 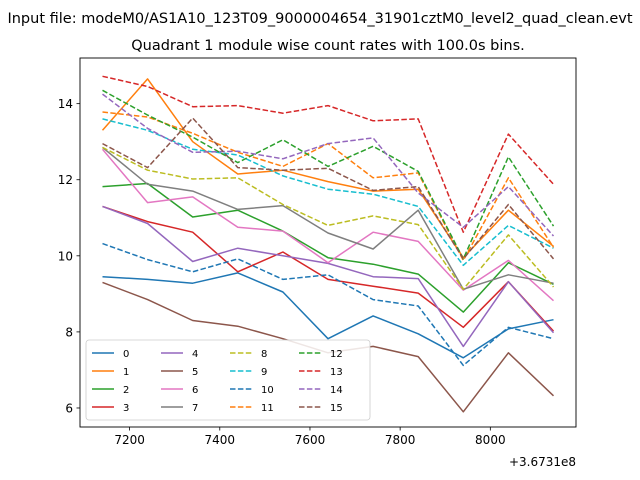 I want to click on y-tick-label: 8, so click(x=69, y=332).